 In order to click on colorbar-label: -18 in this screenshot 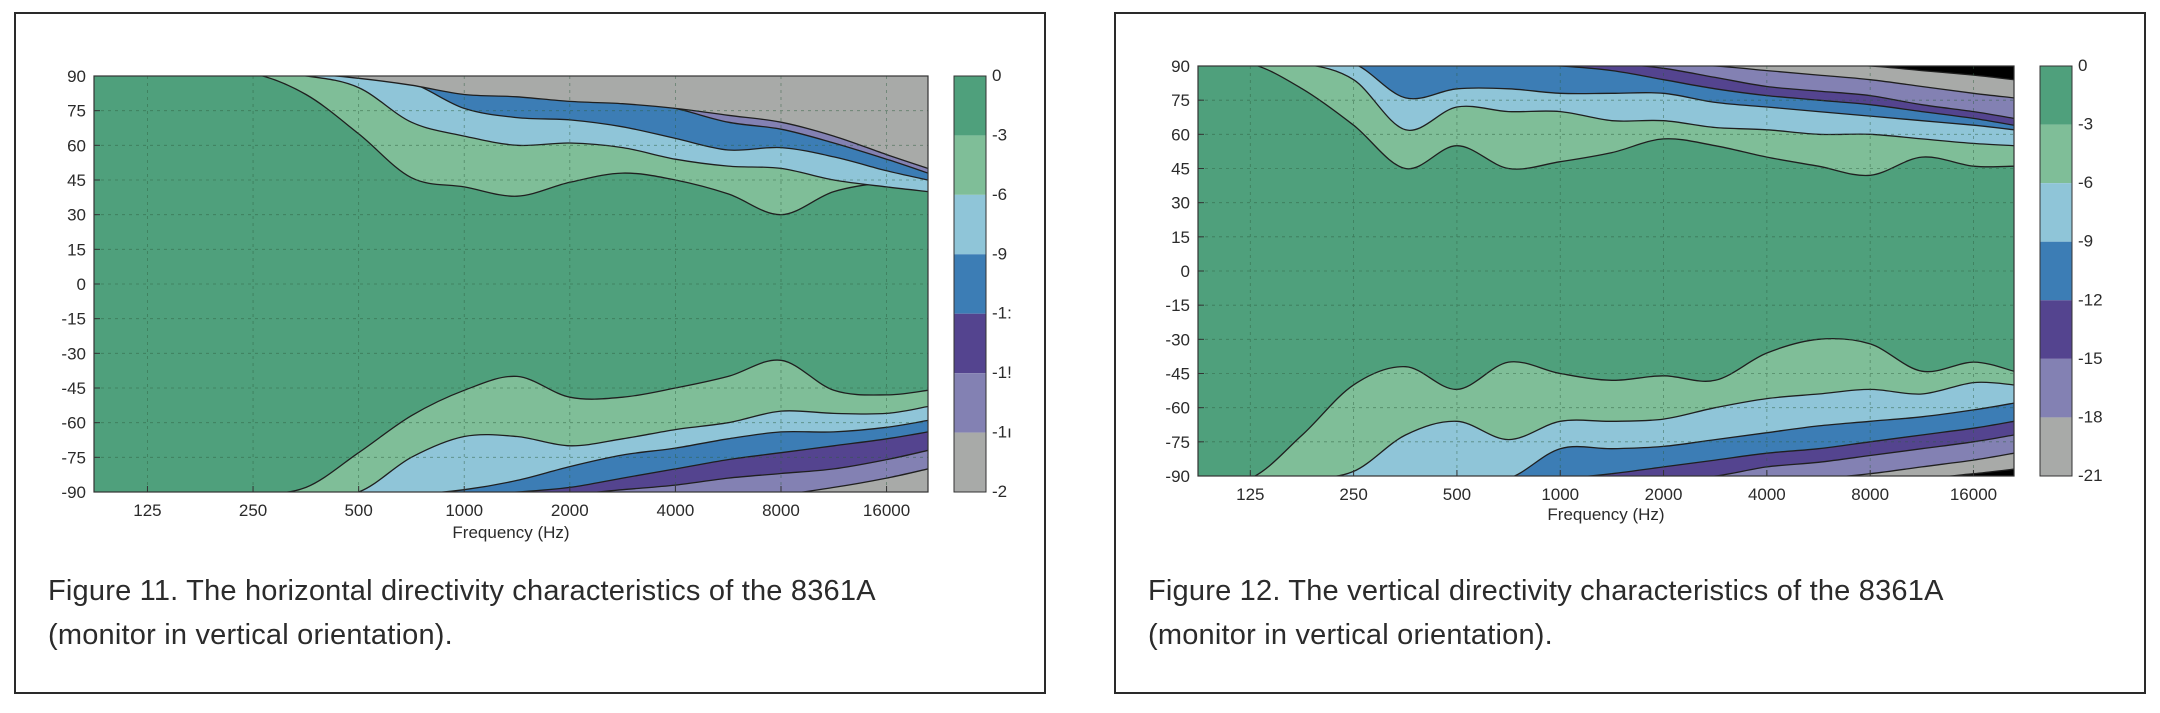, I will do `click(2090, 416)`.